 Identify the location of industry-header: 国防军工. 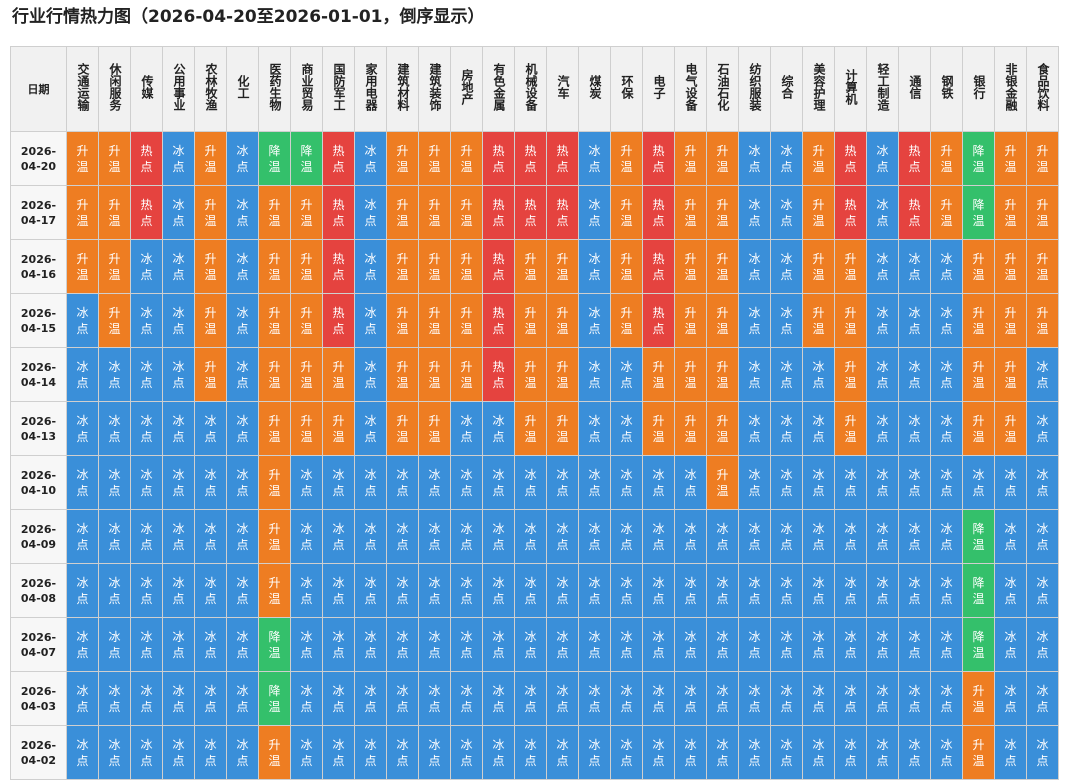
(338, 89).